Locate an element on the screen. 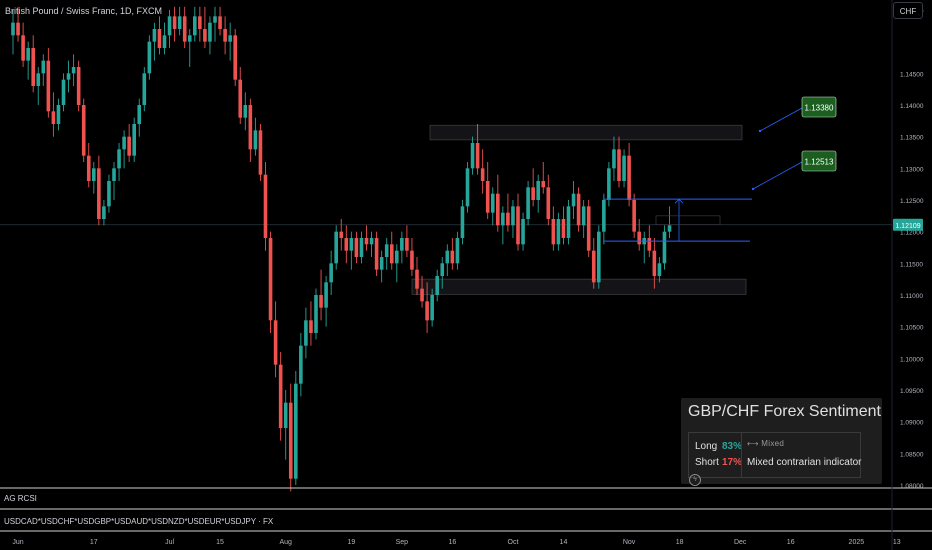 Image resolution: width=932 pixels, height=550 pixels. y-tick-label: 1.08500 is located at coordinates (912, 454).